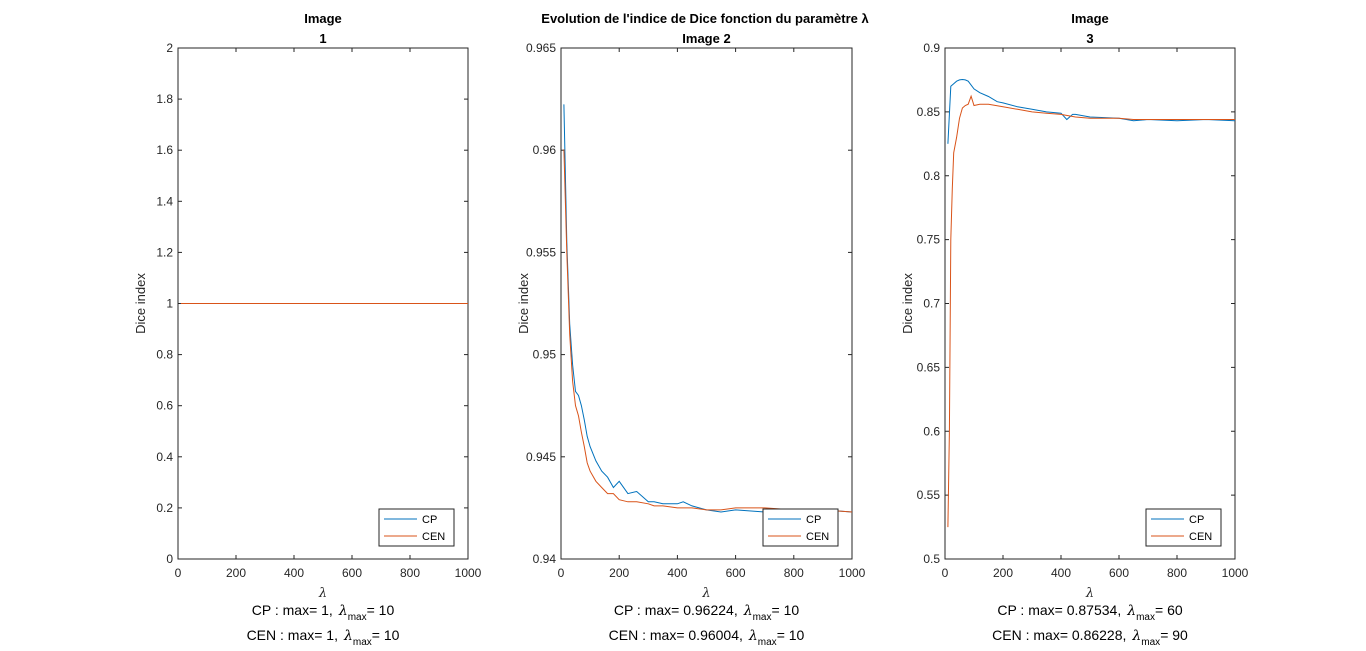 Image resolution: width=1366 pixels, height=651 pixels. I want to click on y-tick-label: 1.4, so click(164, 201).